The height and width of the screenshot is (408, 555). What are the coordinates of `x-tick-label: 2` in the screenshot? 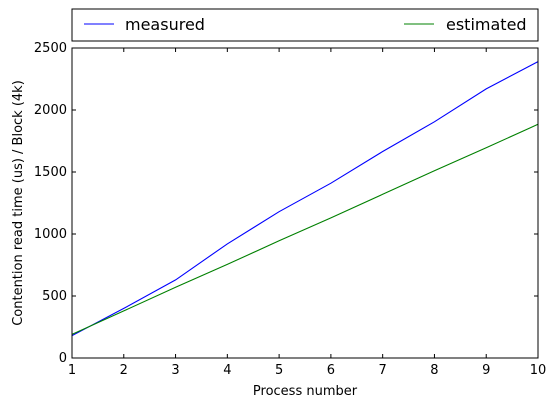 It's located at (124, 370).